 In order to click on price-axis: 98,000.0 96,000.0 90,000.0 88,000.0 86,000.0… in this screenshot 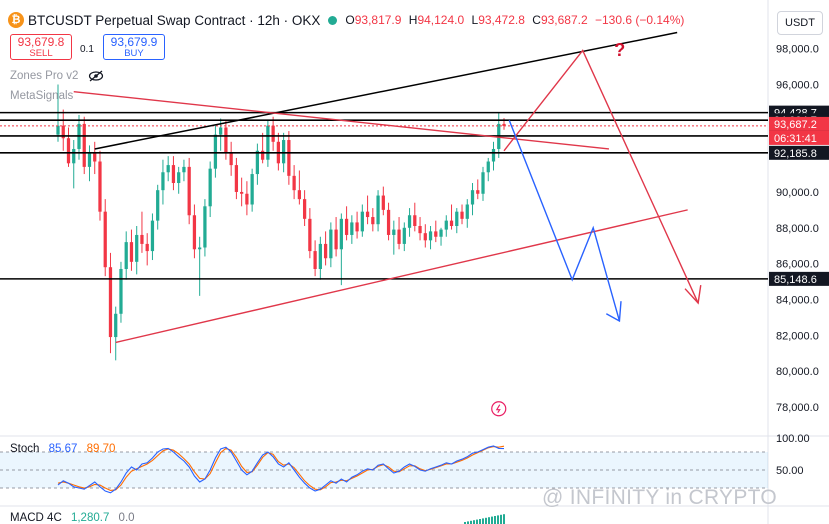, I will do `click(799, 260)`.